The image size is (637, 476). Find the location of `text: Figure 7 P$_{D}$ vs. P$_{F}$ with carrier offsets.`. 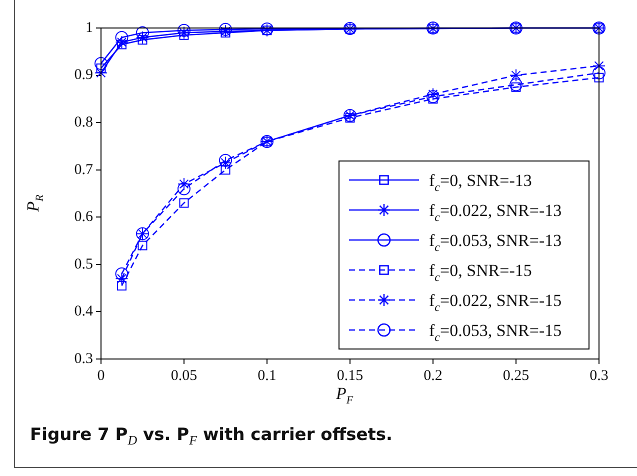

text: Figure 7 P$_{D}$ vs. P$_{F}$ with carrier offsets. is located at coordinates (211, 436).